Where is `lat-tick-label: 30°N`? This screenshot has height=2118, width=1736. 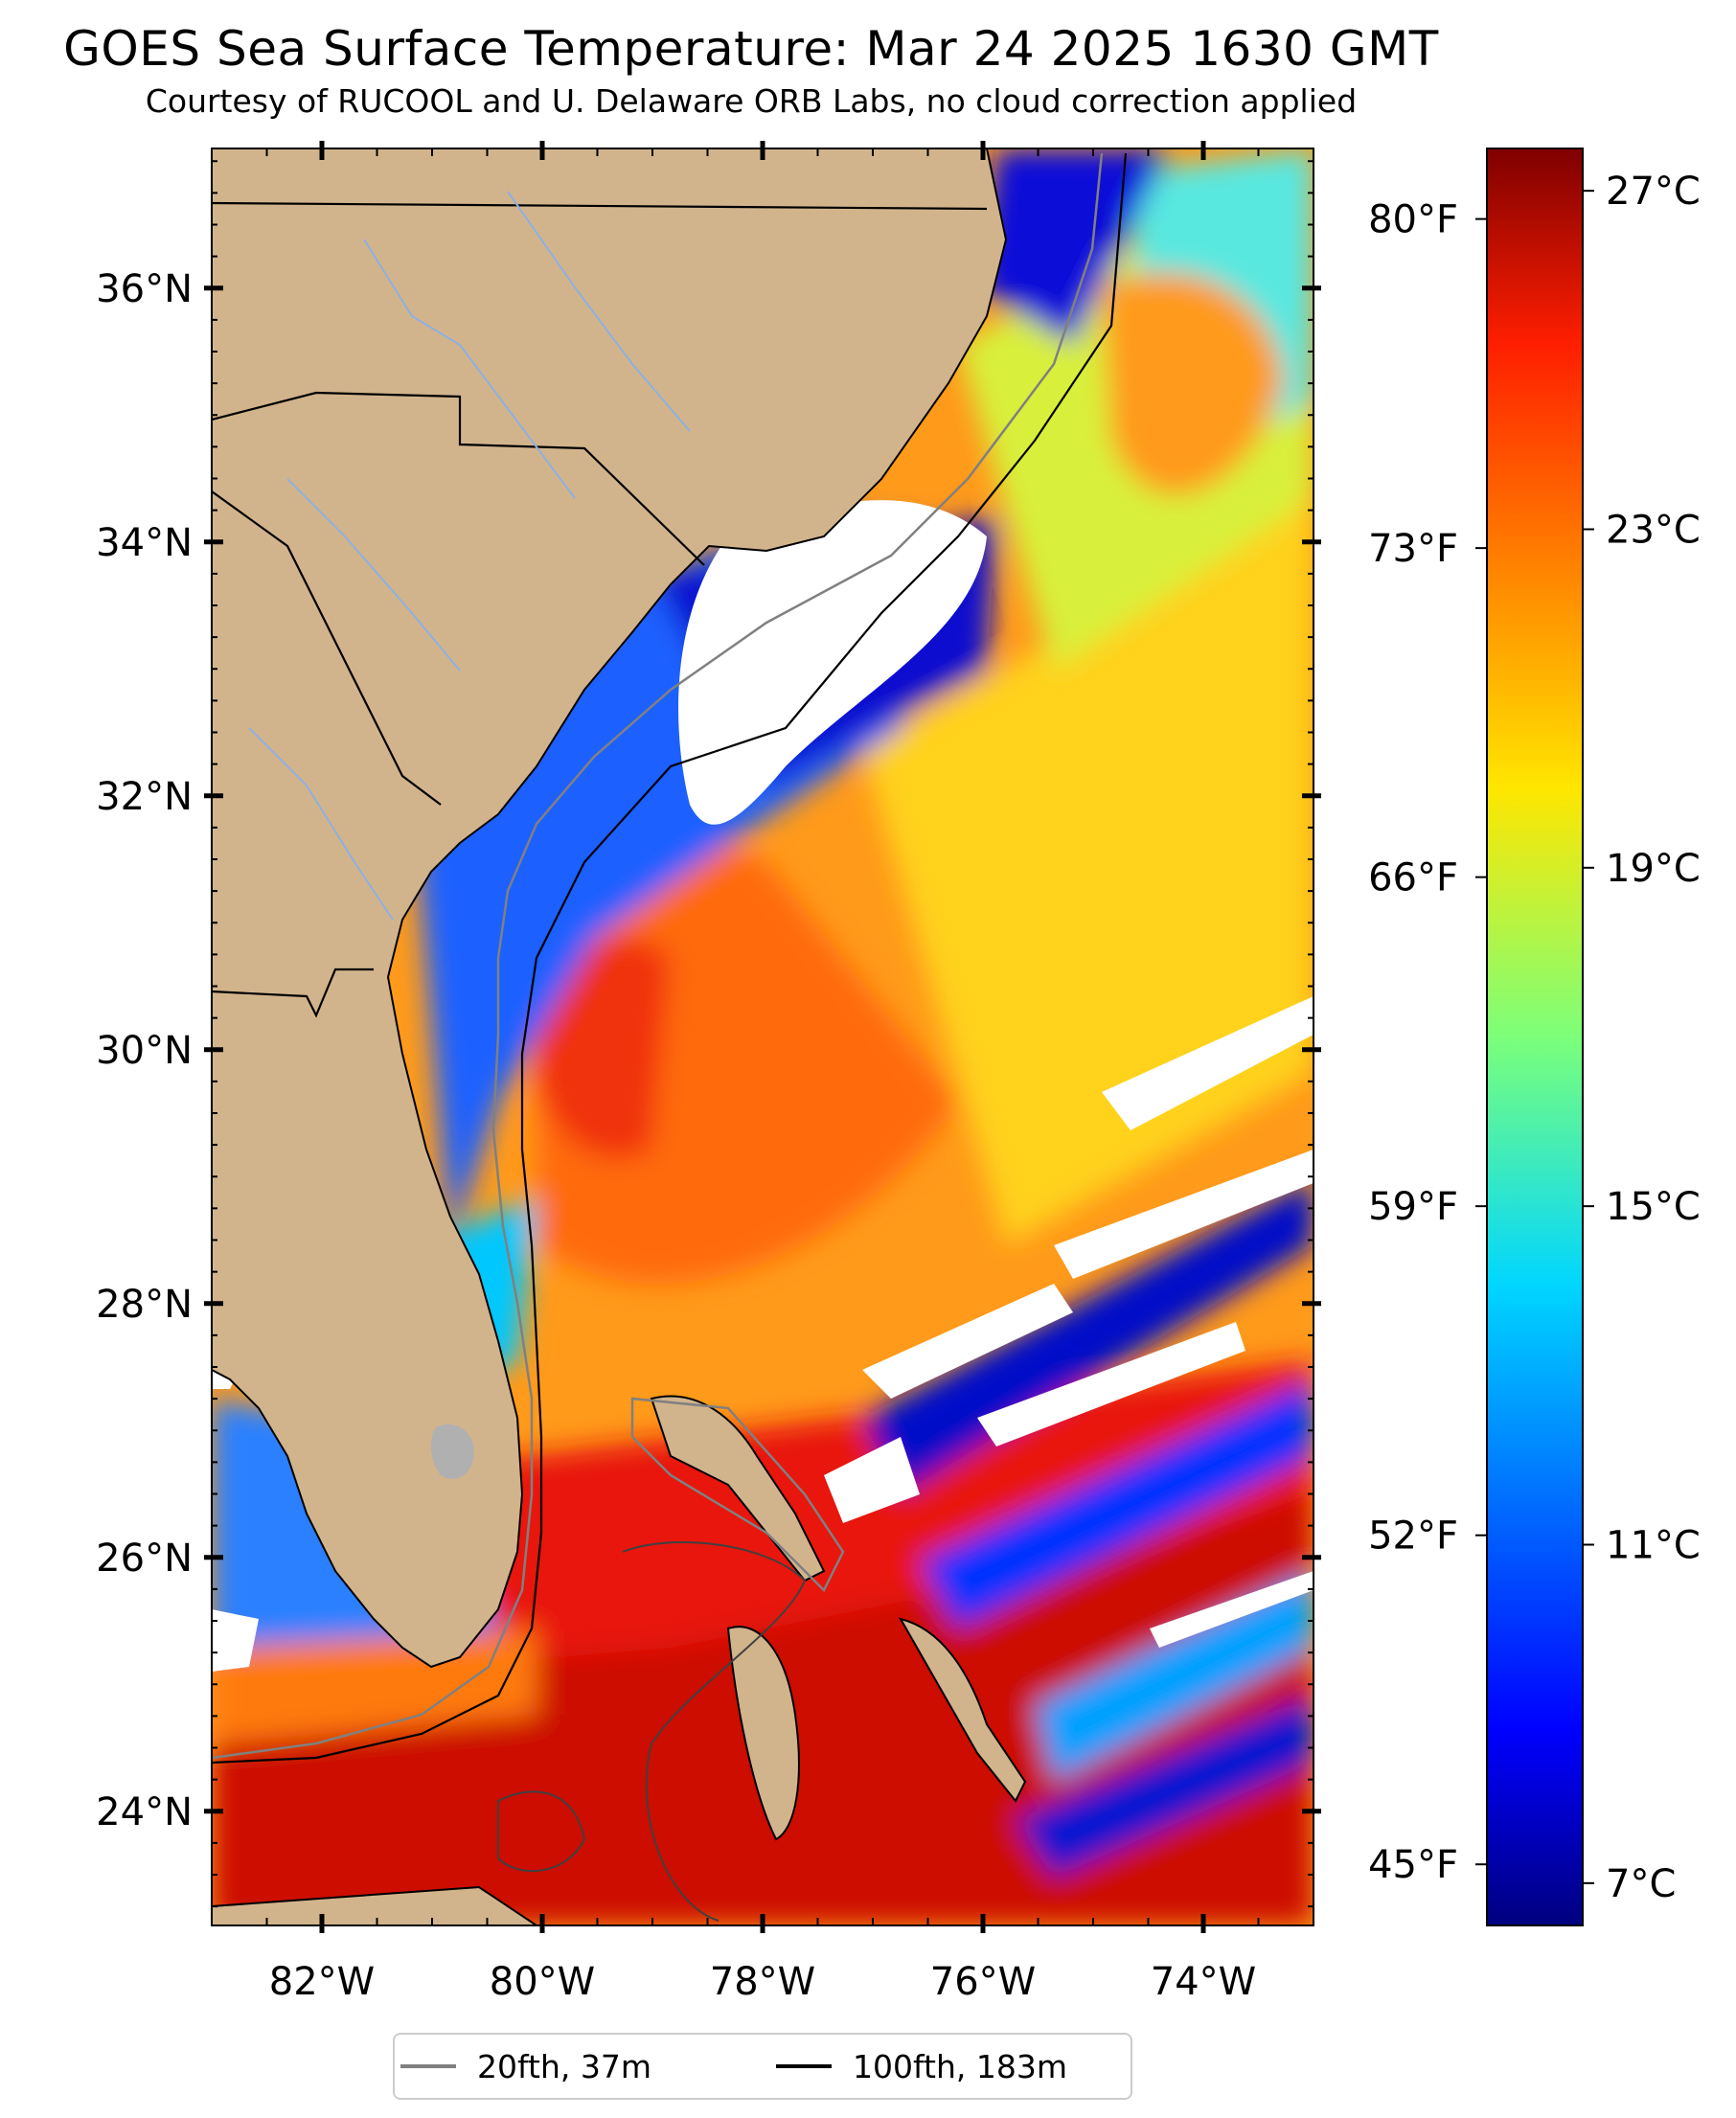 lat-tick-label: 30°N is located at coordinates (144, 1051).